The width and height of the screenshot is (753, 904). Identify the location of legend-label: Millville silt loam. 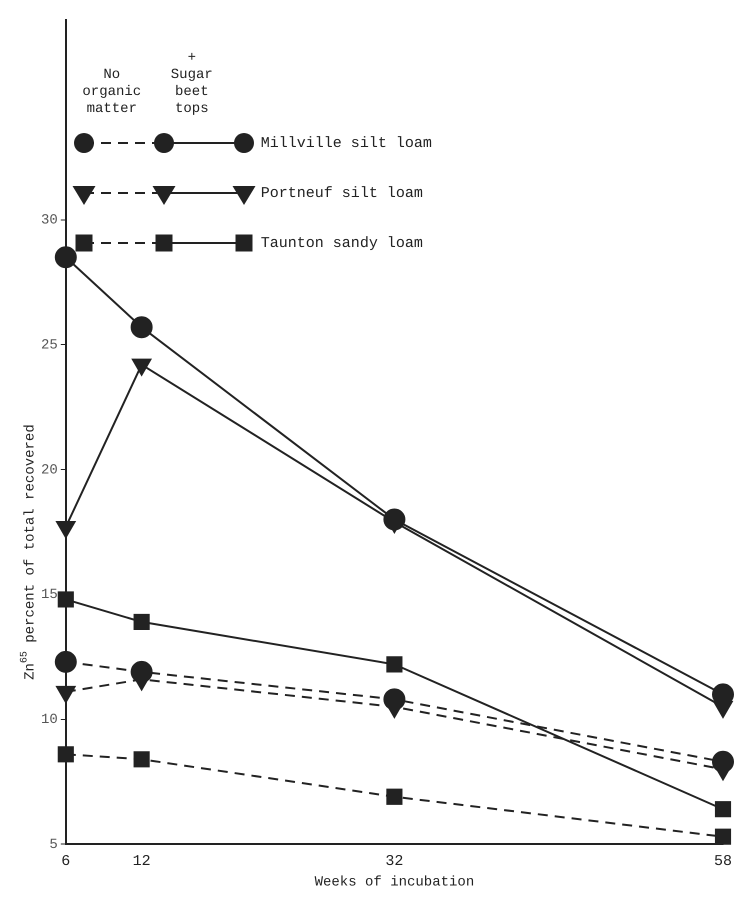
(346, 143).